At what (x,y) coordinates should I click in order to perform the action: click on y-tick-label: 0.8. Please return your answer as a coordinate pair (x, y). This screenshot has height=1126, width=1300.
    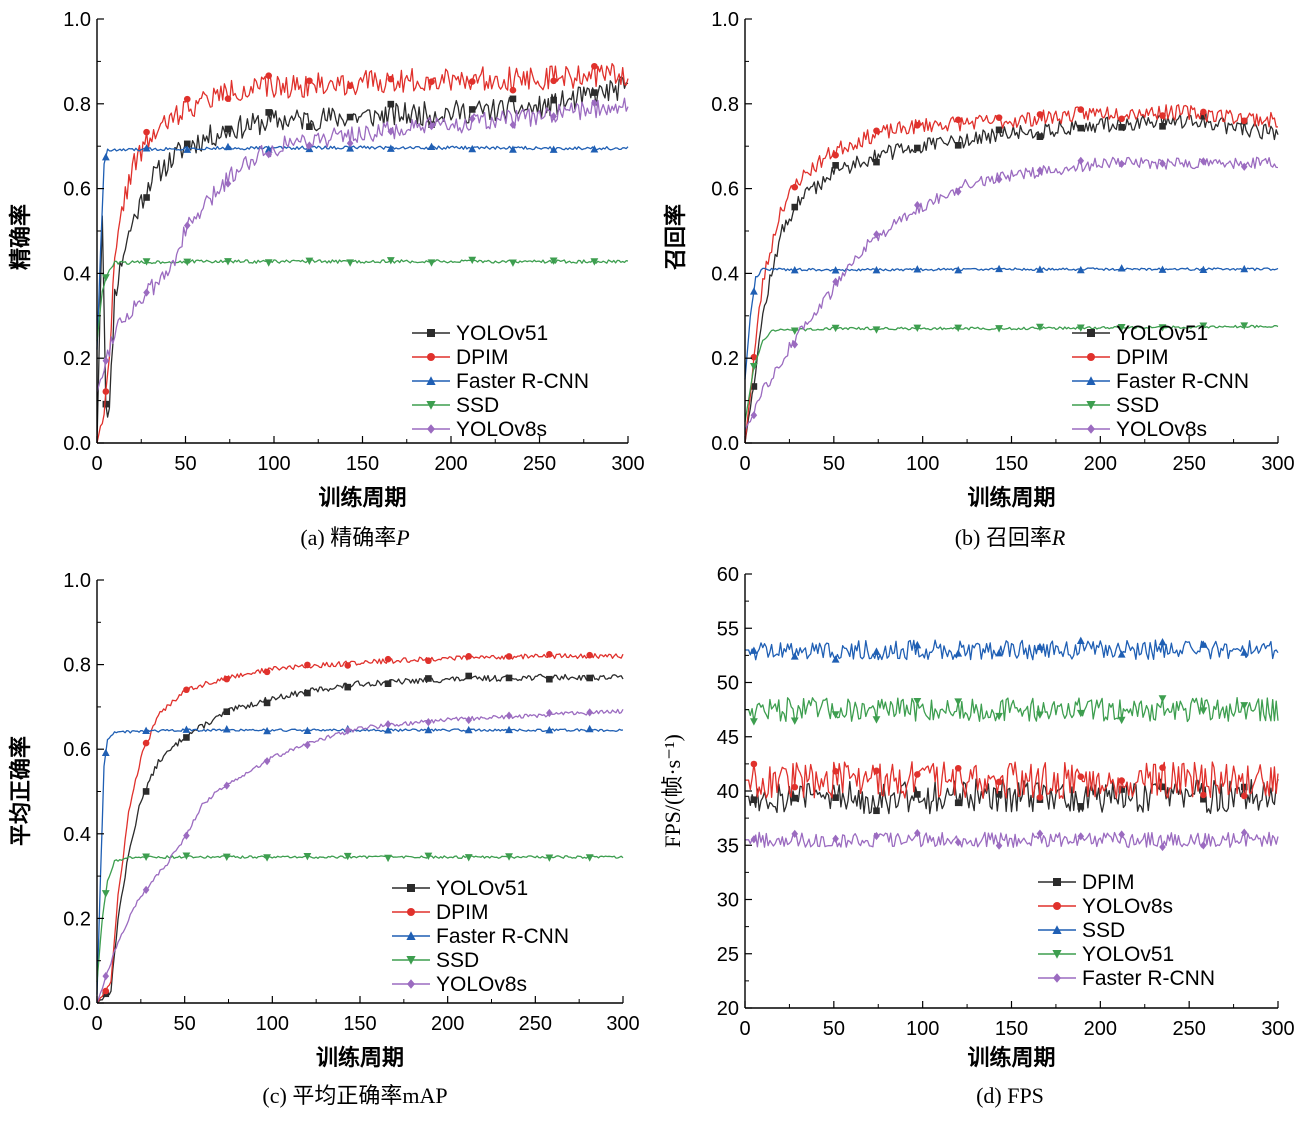
    Looking at the image, I should click on (77, 666).